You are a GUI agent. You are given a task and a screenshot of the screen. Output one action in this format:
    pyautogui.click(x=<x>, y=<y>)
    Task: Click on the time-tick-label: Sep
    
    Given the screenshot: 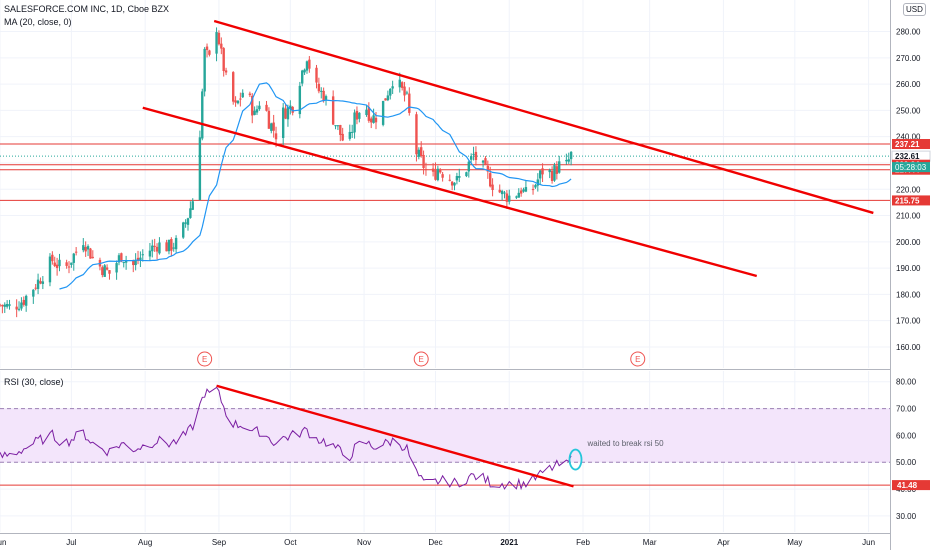 What is the action you would take?
    pyautogui.click(x=219, y=542)
    